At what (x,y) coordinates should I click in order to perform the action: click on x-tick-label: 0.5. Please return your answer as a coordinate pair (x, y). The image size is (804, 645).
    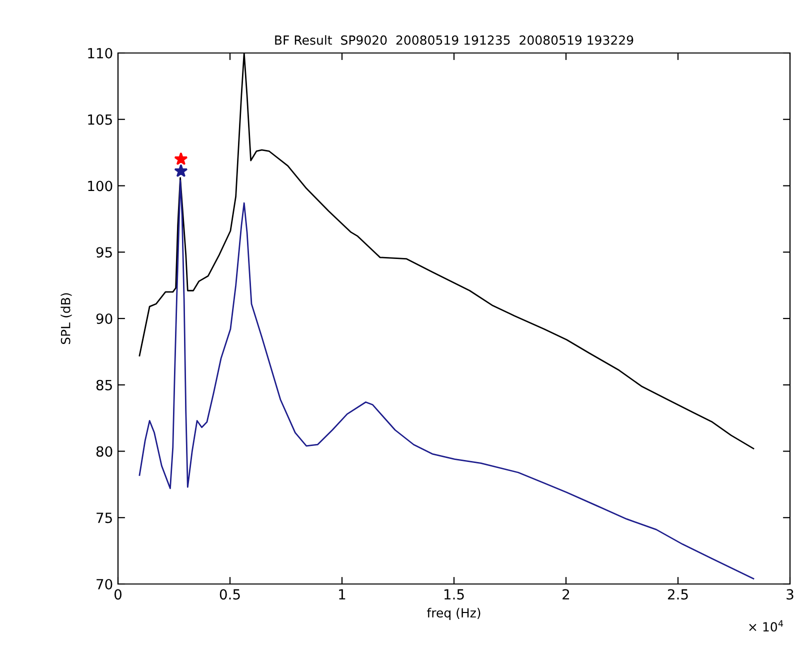
    Looking at the image, I should click on (230, 594).